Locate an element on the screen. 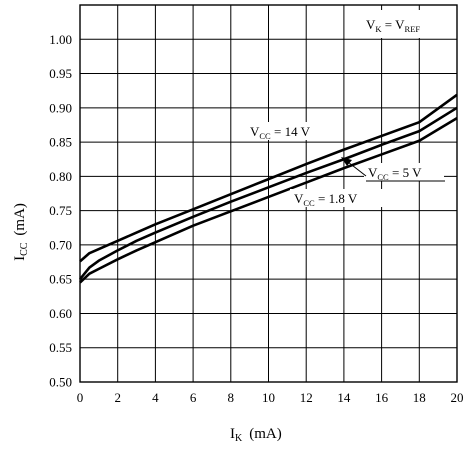  y-tick-label: 0.75 is located at coordinates (60, 210).